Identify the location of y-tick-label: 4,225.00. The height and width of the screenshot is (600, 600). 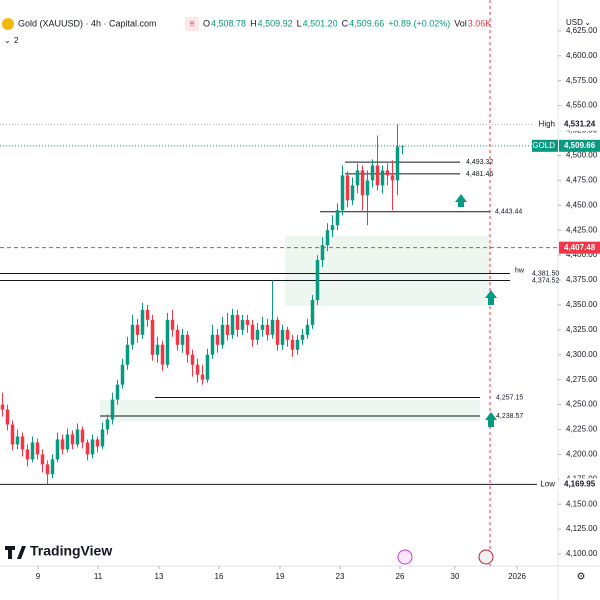
(582, 429).